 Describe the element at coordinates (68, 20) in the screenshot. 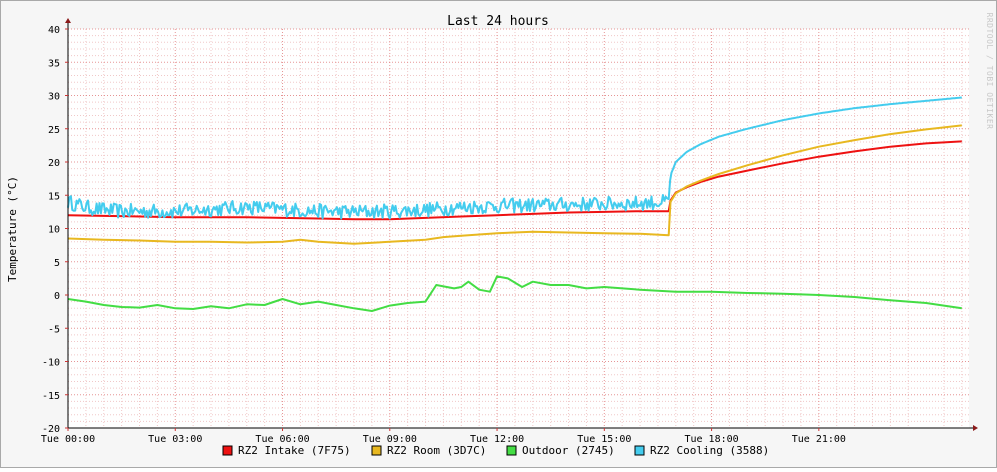

I see `y-axis-arrow` at that location.